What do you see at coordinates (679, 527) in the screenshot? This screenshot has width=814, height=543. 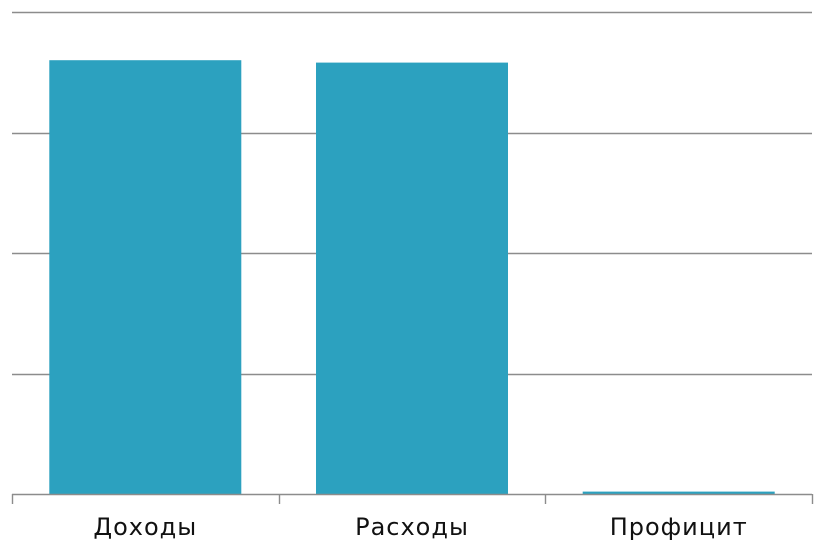 I see `x-tick-label: Профицит` at bounding box center [679, 527].